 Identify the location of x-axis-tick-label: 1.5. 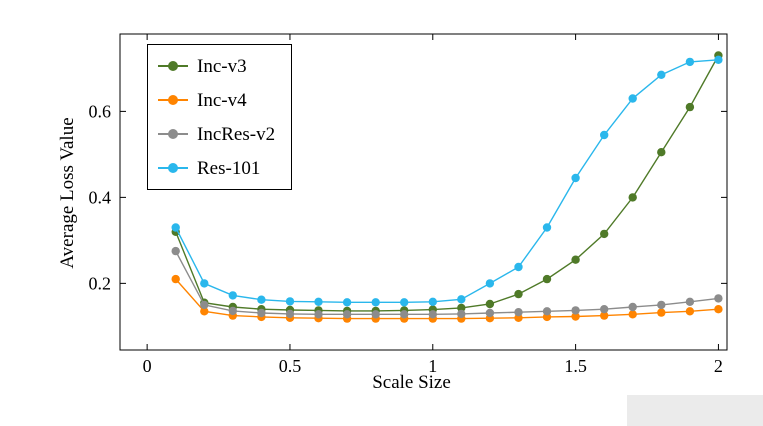
(575, 366).